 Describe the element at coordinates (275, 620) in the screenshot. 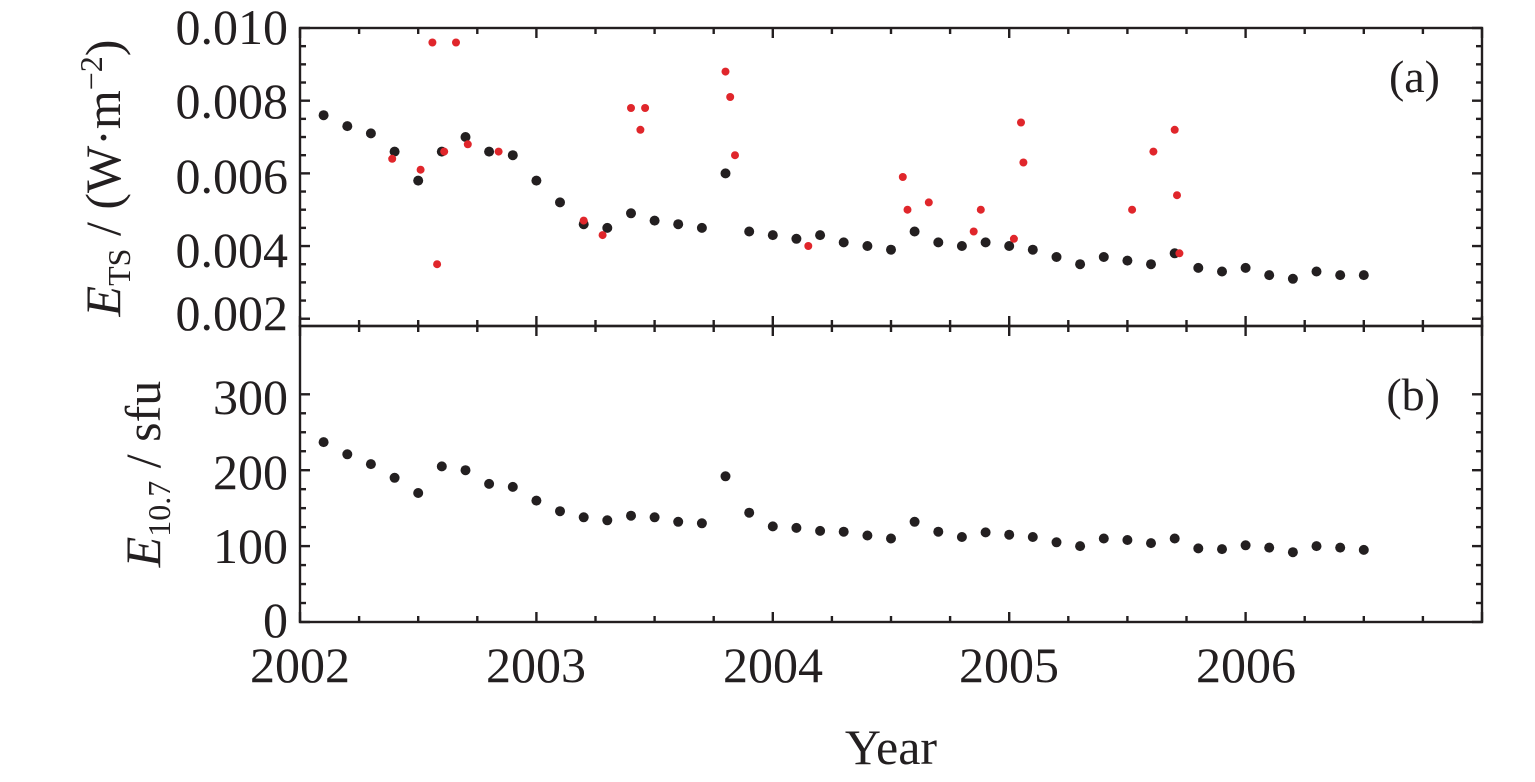

I see `y-tick-label: 0` at that location.